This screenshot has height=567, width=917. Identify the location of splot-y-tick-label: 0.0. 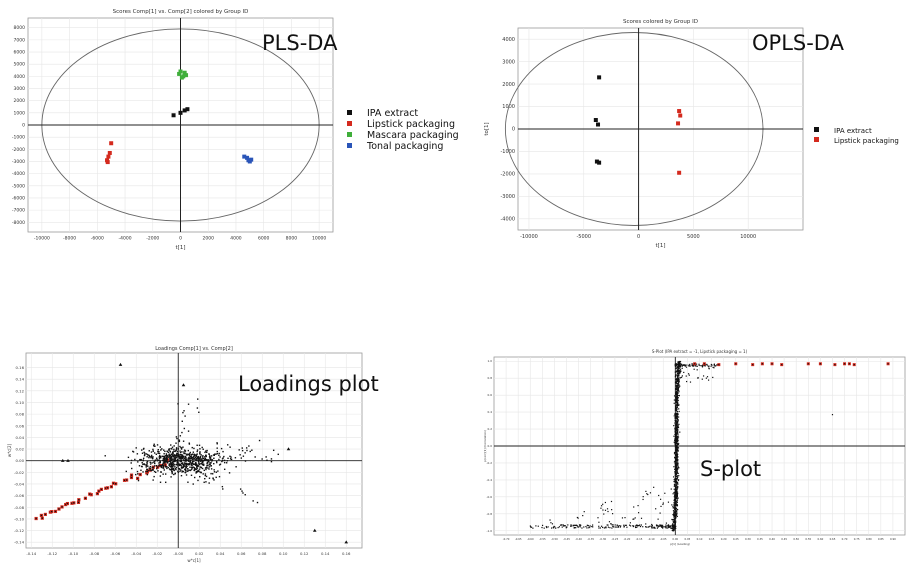
(490, 446).